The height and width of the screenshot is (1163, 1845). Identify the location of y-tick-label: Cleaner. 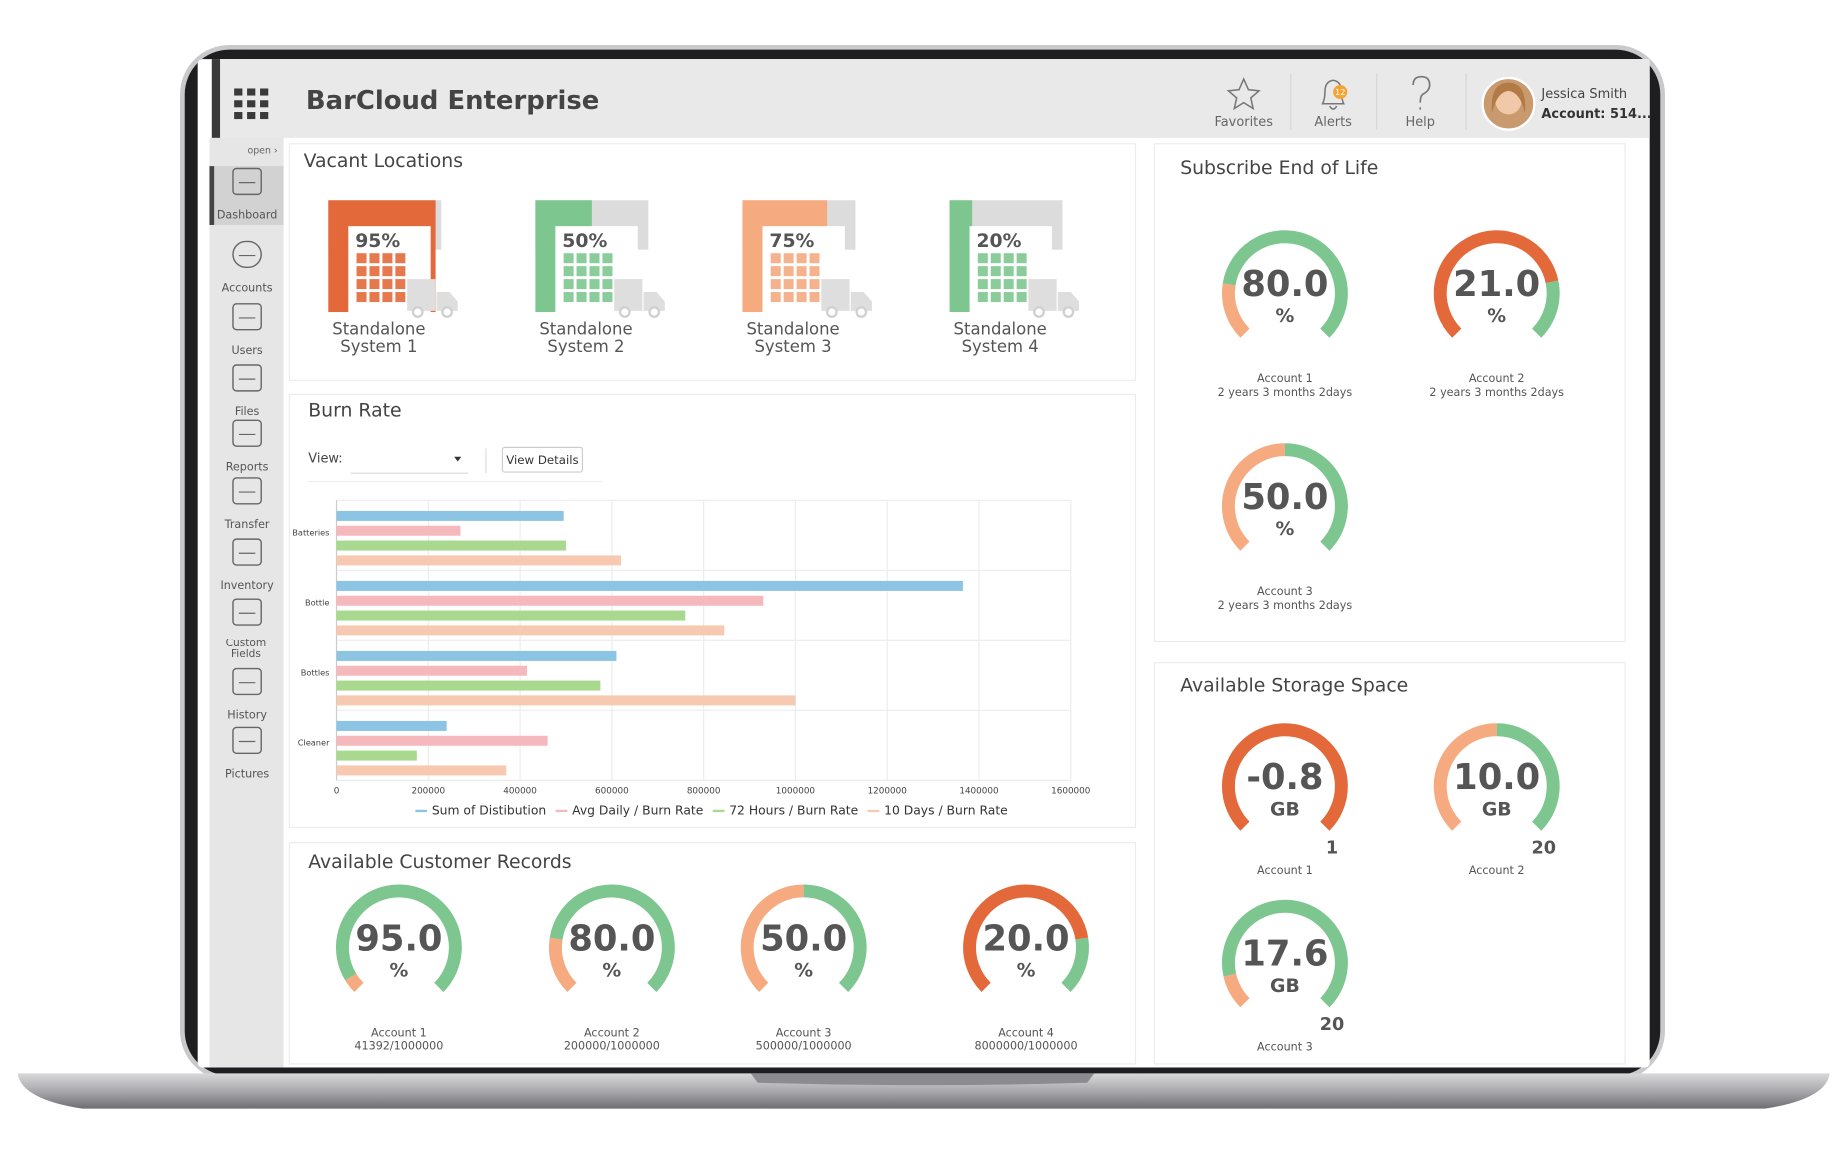
(314, 742).